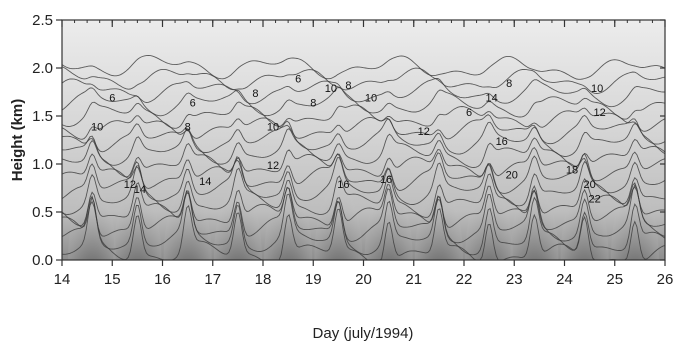  Describe the element at coordinates (42, 164) in the screenshot. I see `y-tick-label: 1.0` at that location.